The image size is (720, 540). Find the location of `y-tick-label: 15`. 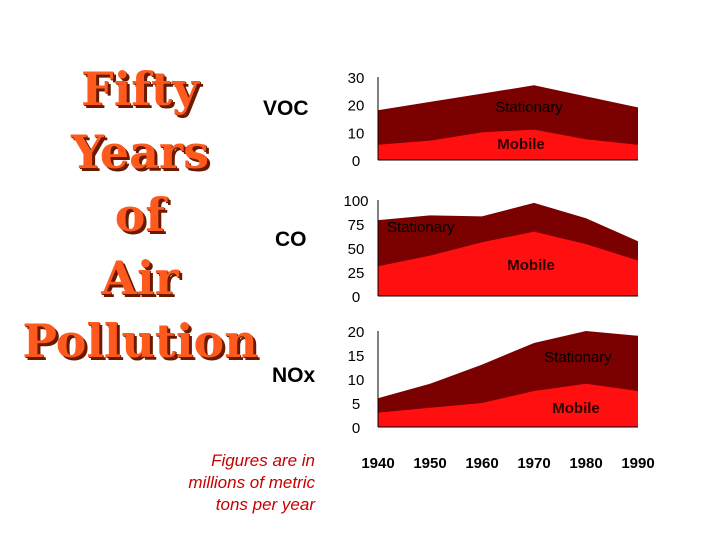

y-tick-label: 15 is located at coordinates (356, 356).